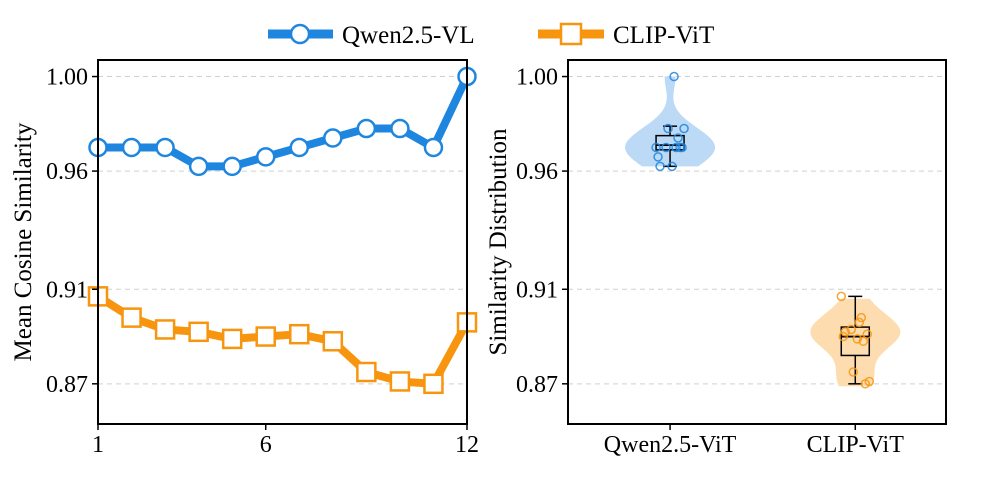 The width and height of the screenshot is (997, 498). Describe the element at coordinates (67, 78) in the screenshot. I see `left-y-tick-label: 1.00` at that location.